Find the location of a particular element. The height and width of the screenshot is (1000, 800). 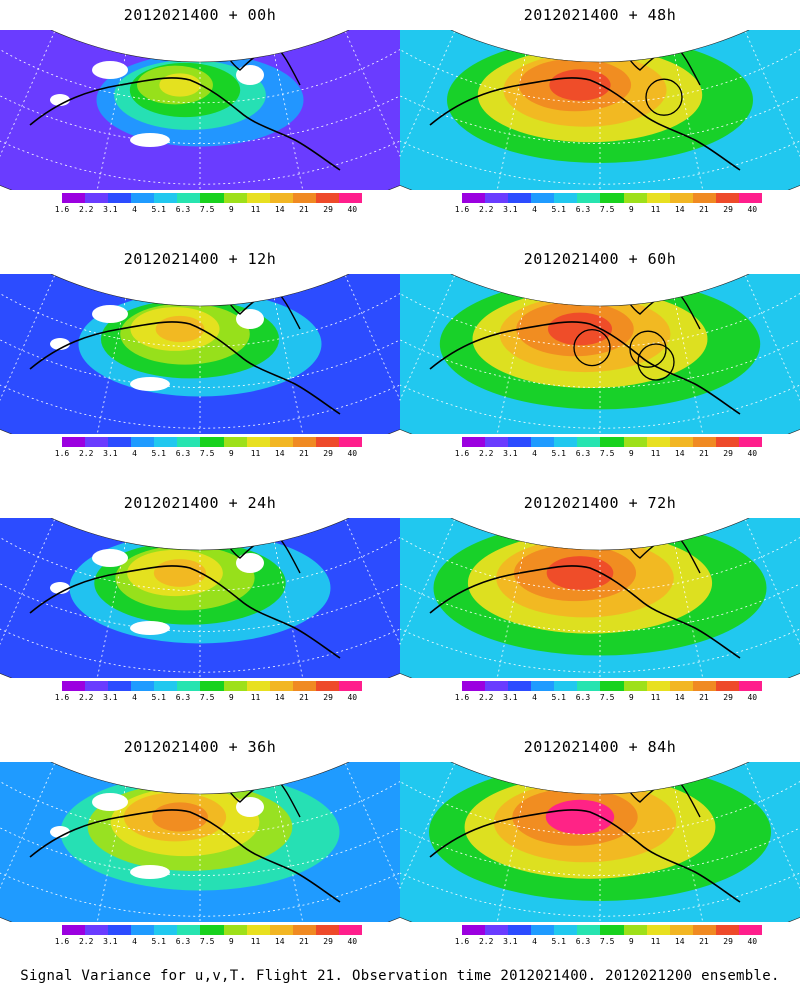

panel-title: 2012021400 + 36h is located at coordinates (200, 747).